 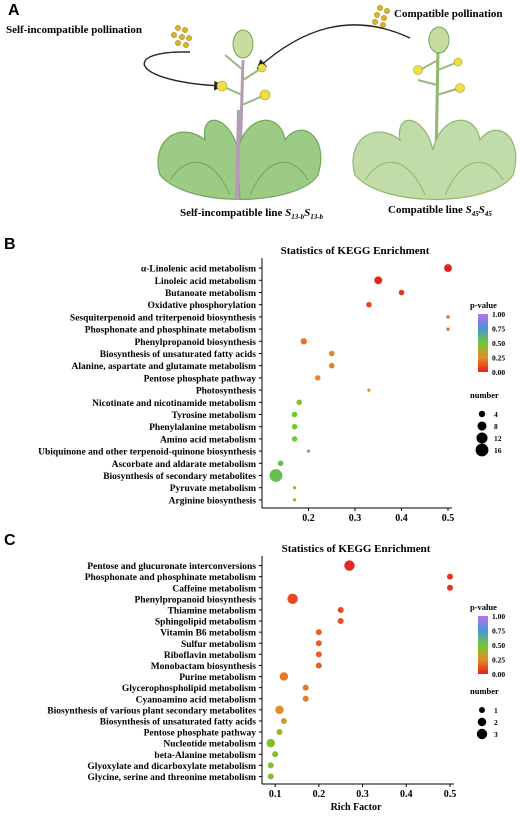 What do you see at coordinates (308, 518) in the screenshot?
I see `x-tick-label: 0.2` at bounding box center [308, 518].